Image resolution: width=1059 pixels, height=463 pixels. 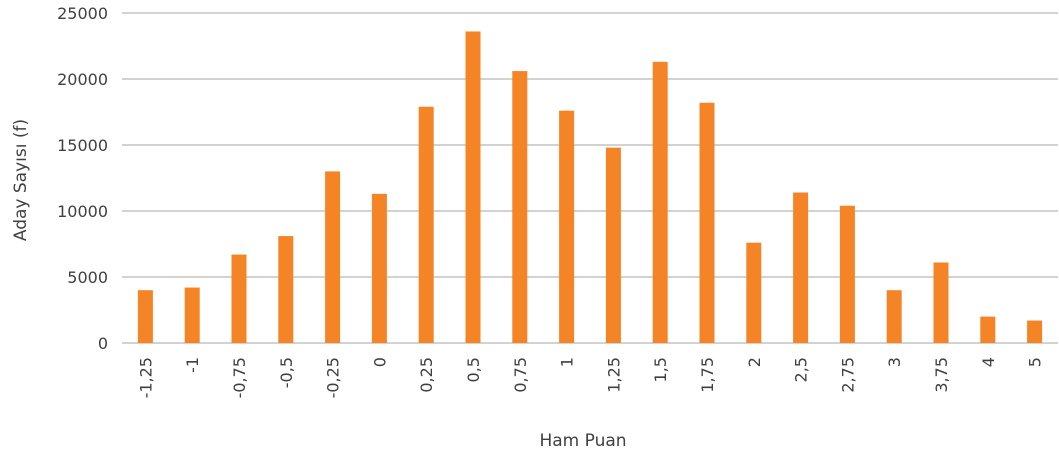 What do you see at coordinates (333, 377) in the screenshot?
I see `x-tick-label: -0,25` at bounding box center [333, 377].